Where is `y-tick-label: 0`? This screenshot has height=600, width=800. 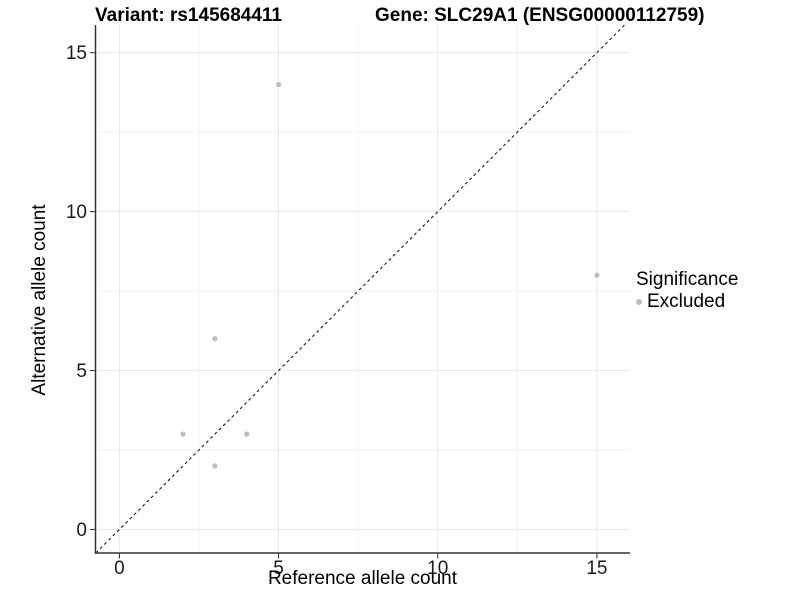 y-tick-label: 0 is located at coordinates (81, 530).